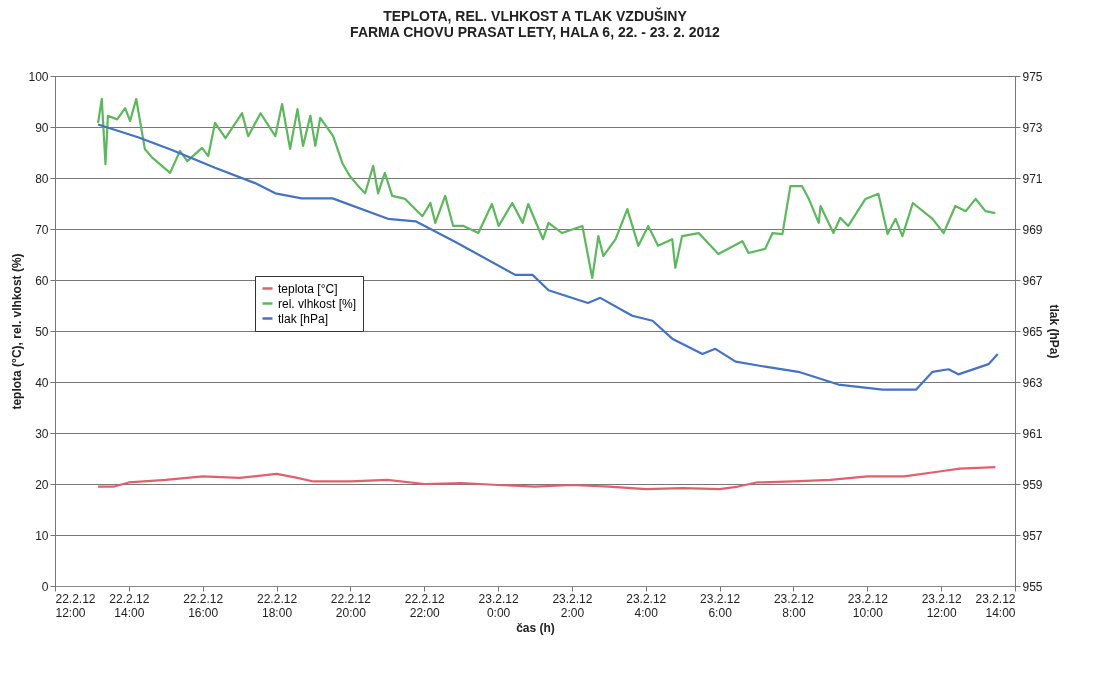 The width and height of the screenshot is (1111, 698). Describe the element at coordinates (995, 605) in the screenshot. I see `x-tick-label: 23.2.12 14:00` at that location.